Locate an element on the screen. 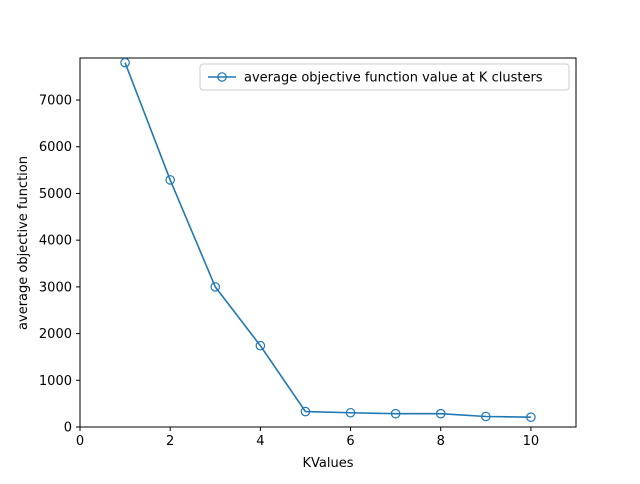  legend-marker is located at coordinates (222, 77).